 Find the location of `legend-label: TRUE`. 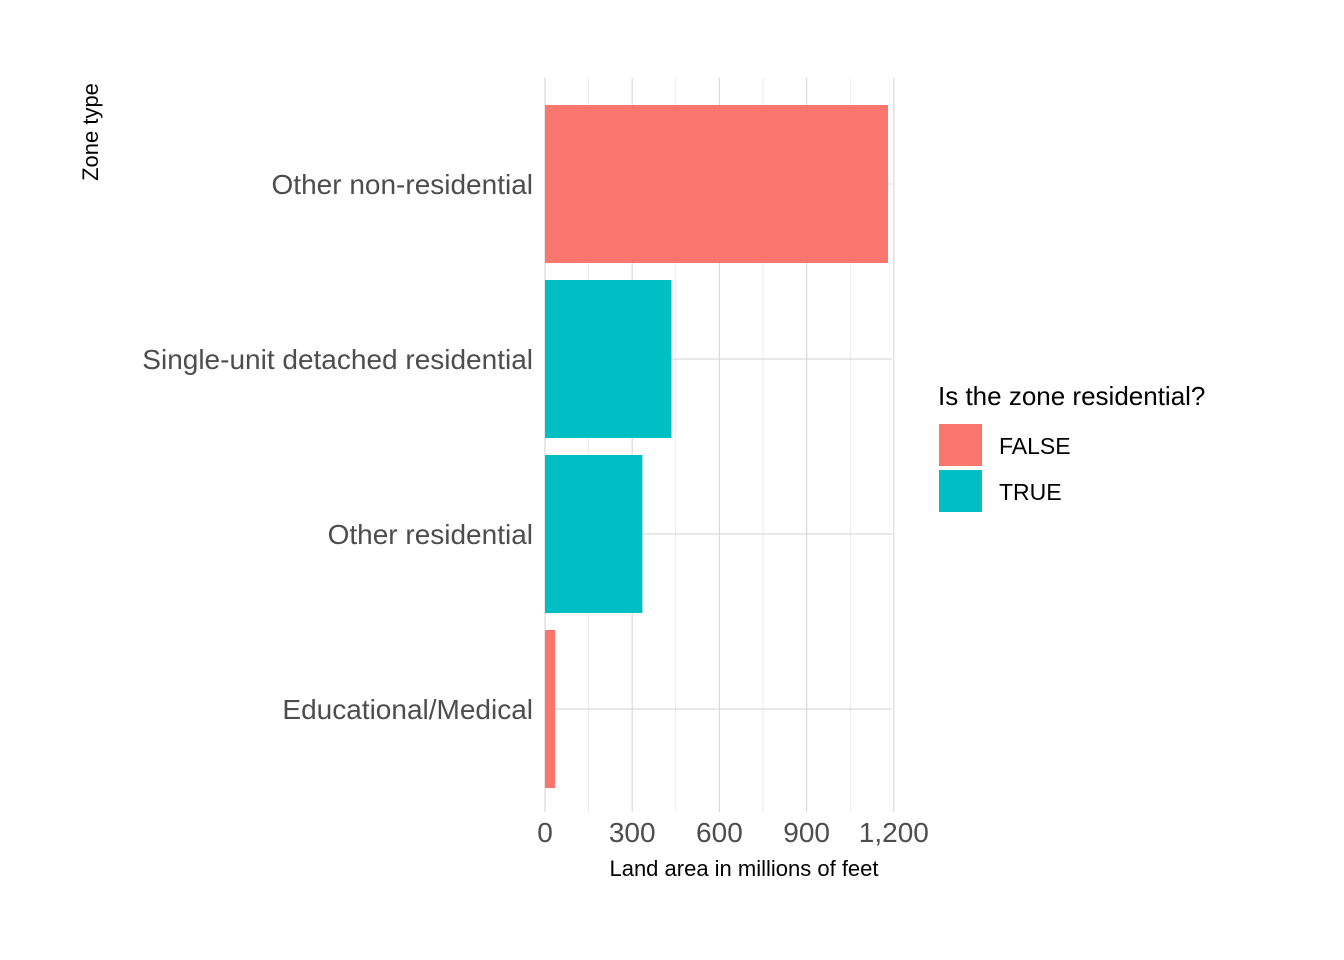

legend-label: TRUE is located at coordinates (1030, 492).